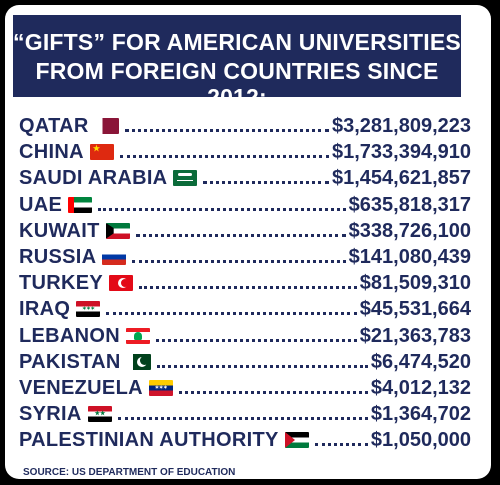  I want to click on table-row: UAE $635,818,317, so click(245, 204).